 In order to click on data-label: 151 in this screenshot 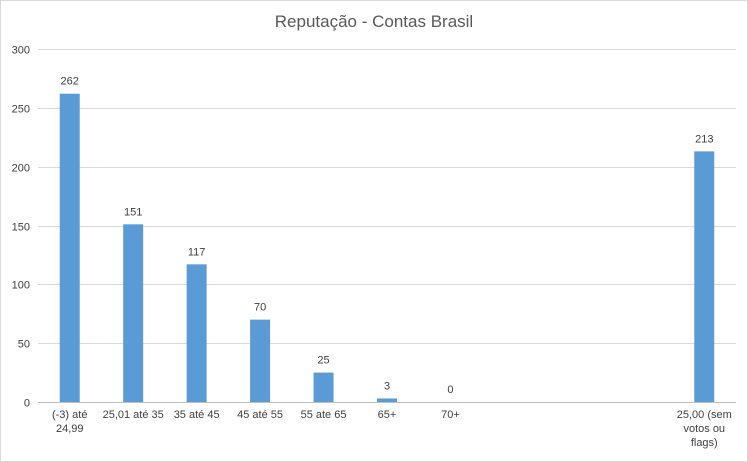, I will do `click(133, 212)`.